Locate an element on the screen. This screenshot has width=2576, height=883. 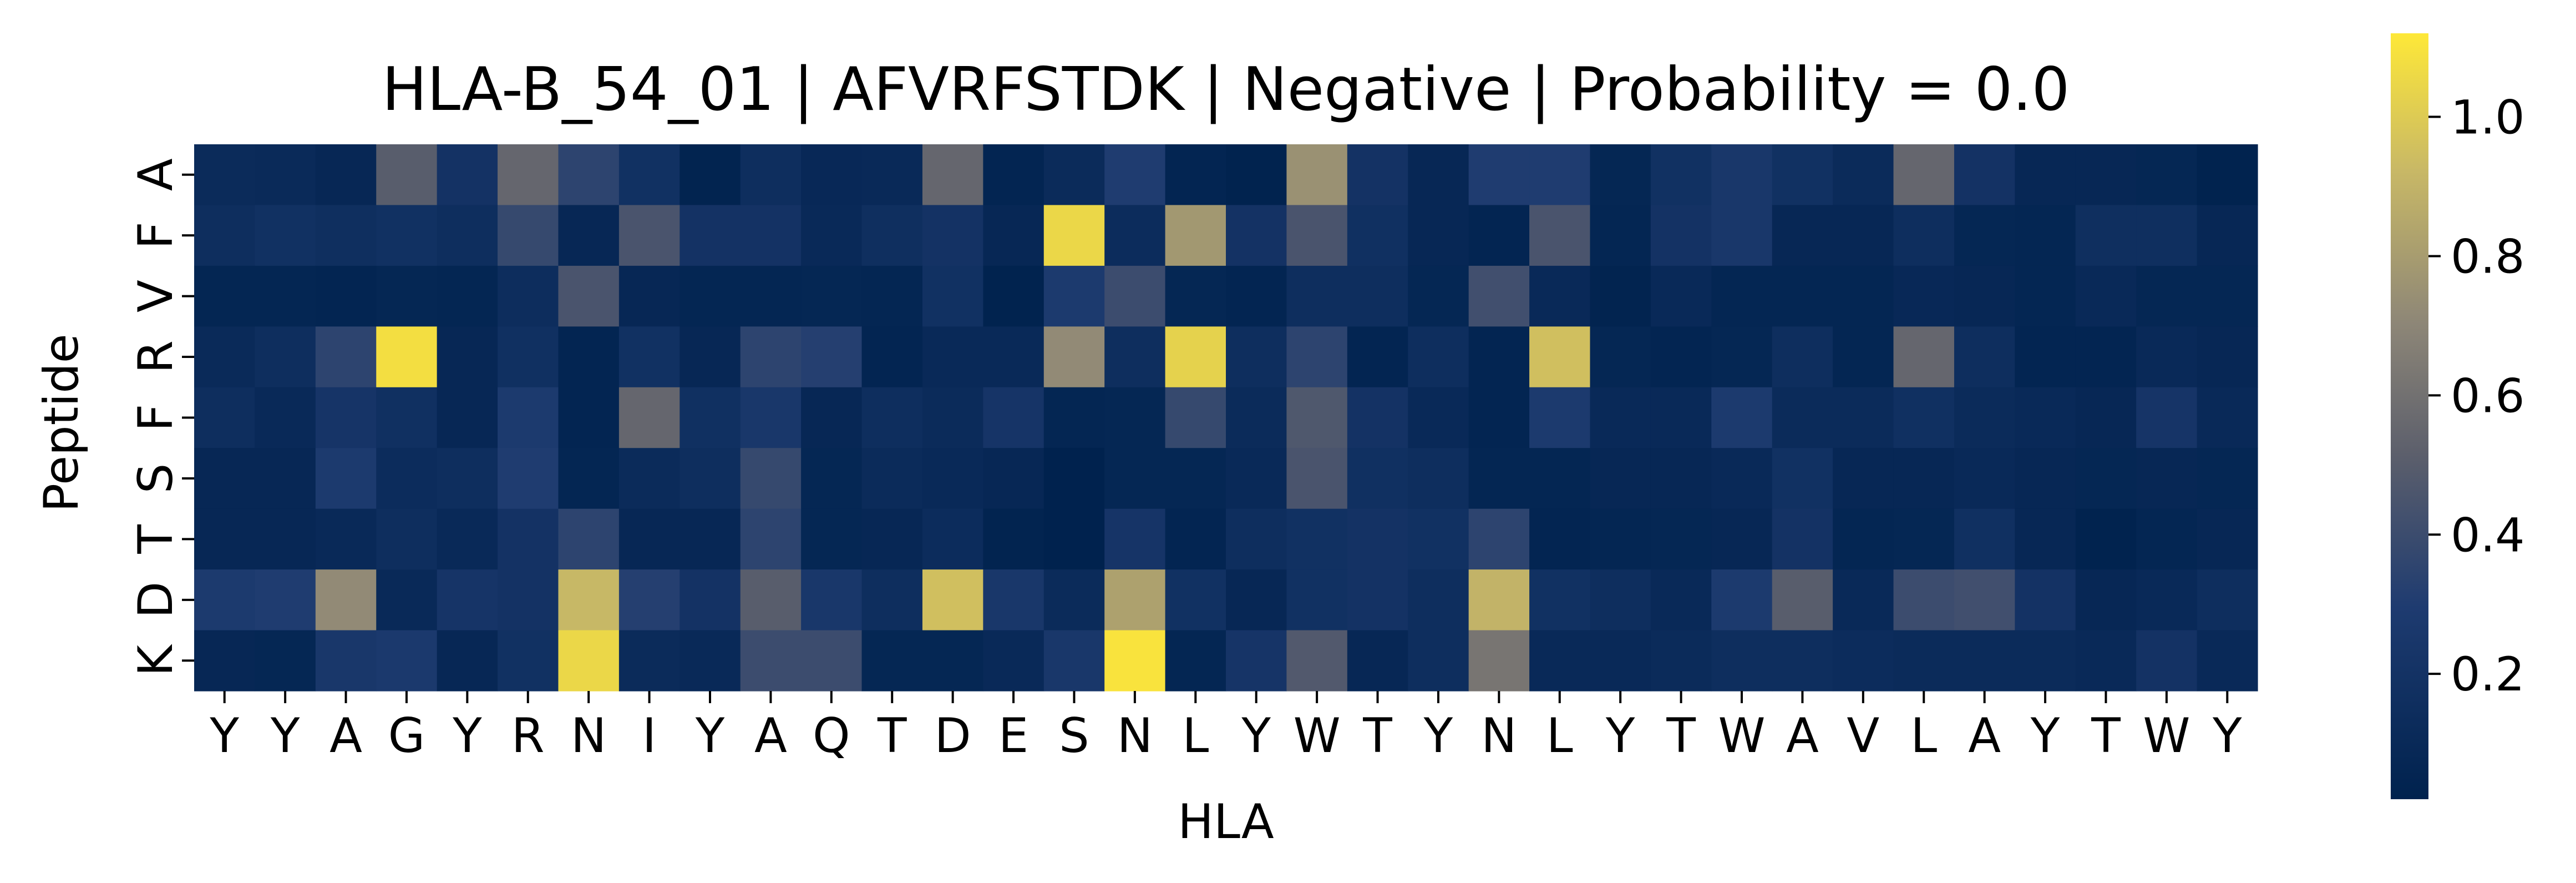
colorbar-tick-label: 0.6 is located at coordinates (2488, 396).